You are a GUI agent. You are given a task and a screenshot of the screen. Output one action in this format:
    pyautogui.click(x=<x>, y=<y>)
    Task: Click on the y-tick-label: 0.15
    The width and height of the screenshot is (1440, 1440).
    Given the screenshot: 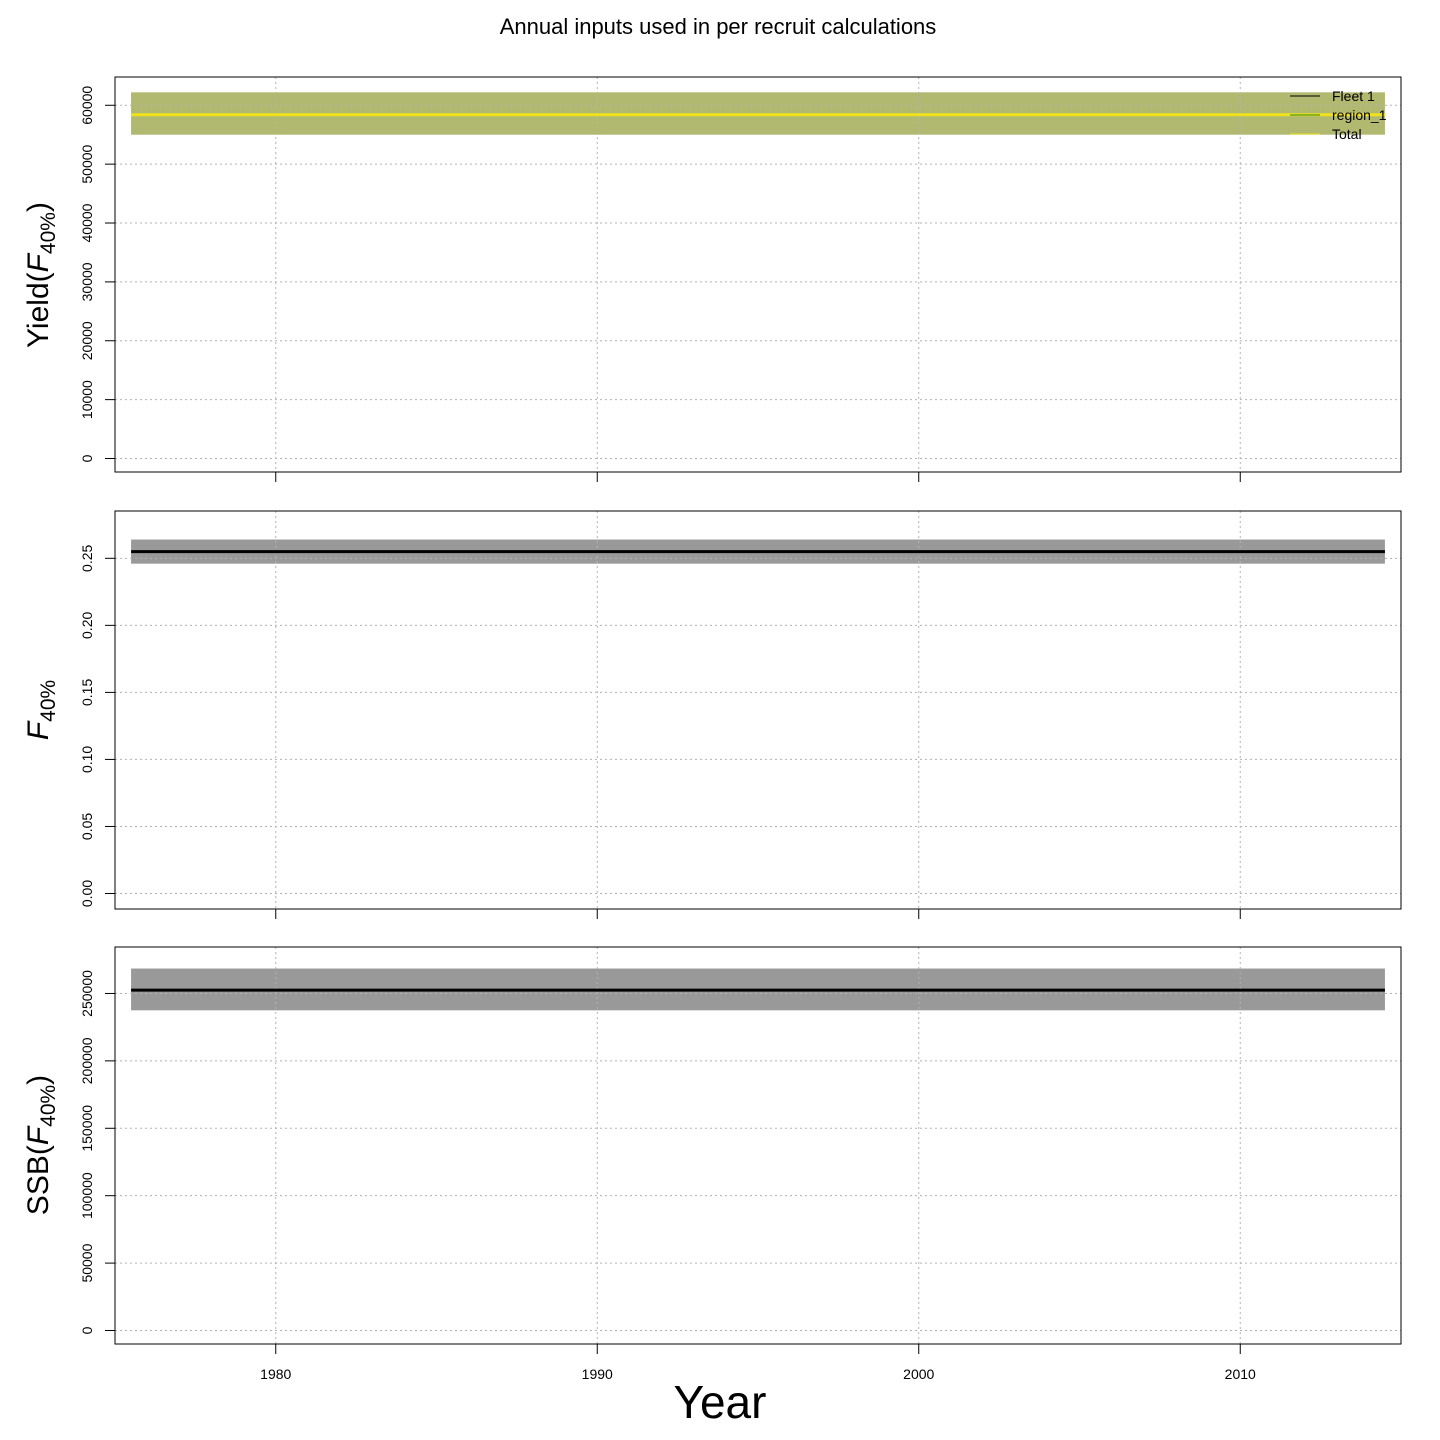 What is the action you would take?
    pyautogui.click(x=87, y=692)
    